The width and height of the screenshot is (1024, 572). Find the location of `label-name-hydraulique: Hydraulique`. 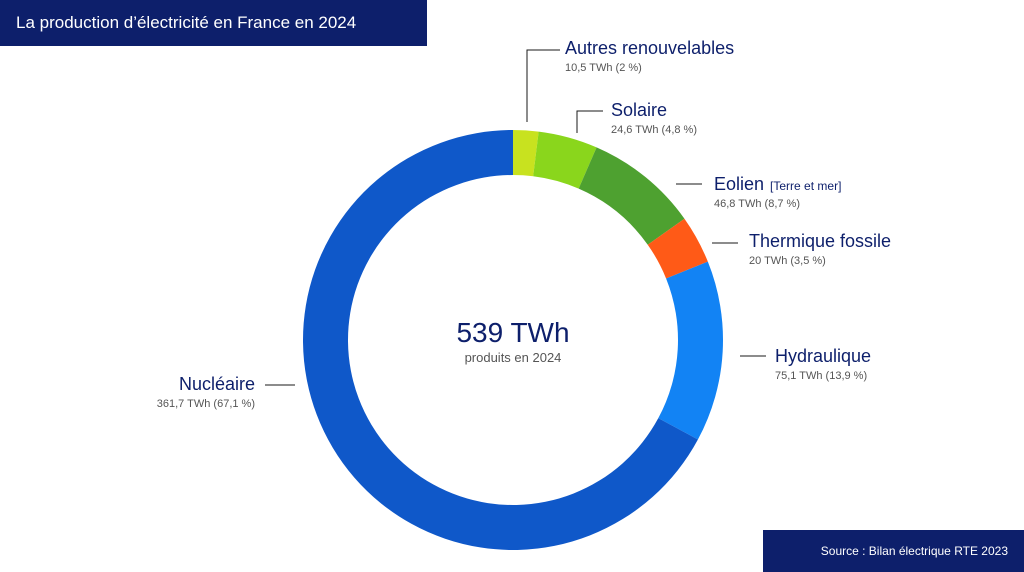

label-name-hydraulique: Hydraulique is located at coordinates (823, 356).